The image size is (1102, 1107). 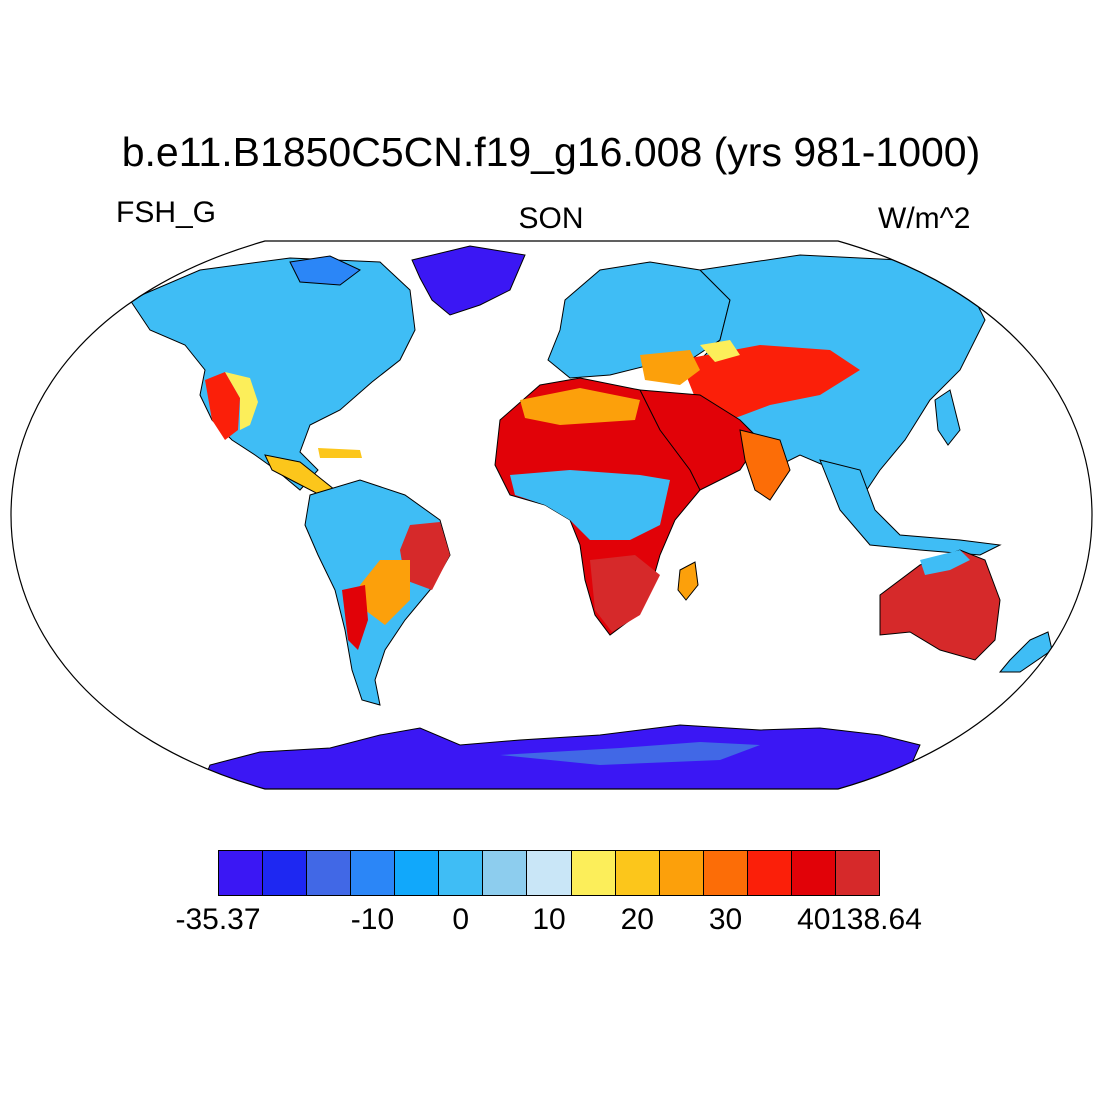 What do you see at coordinates (468, 280) in the screenshot?
I see `greenland` at bounding box center [468, 280].